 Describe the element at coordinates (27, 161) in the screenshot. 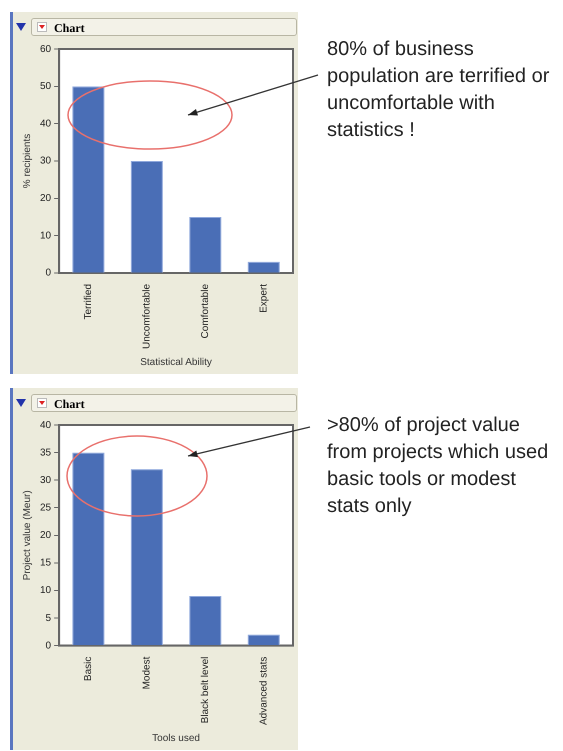

I see `y-axis-title: % recipients` at that location.